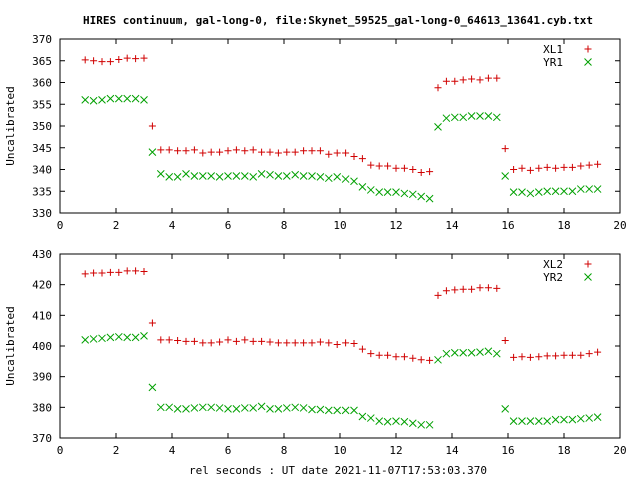  What do you see at coordinates (395, 450) in the screenshot?
I see `x-tick-label: 12` at bounding box center [395, 450].